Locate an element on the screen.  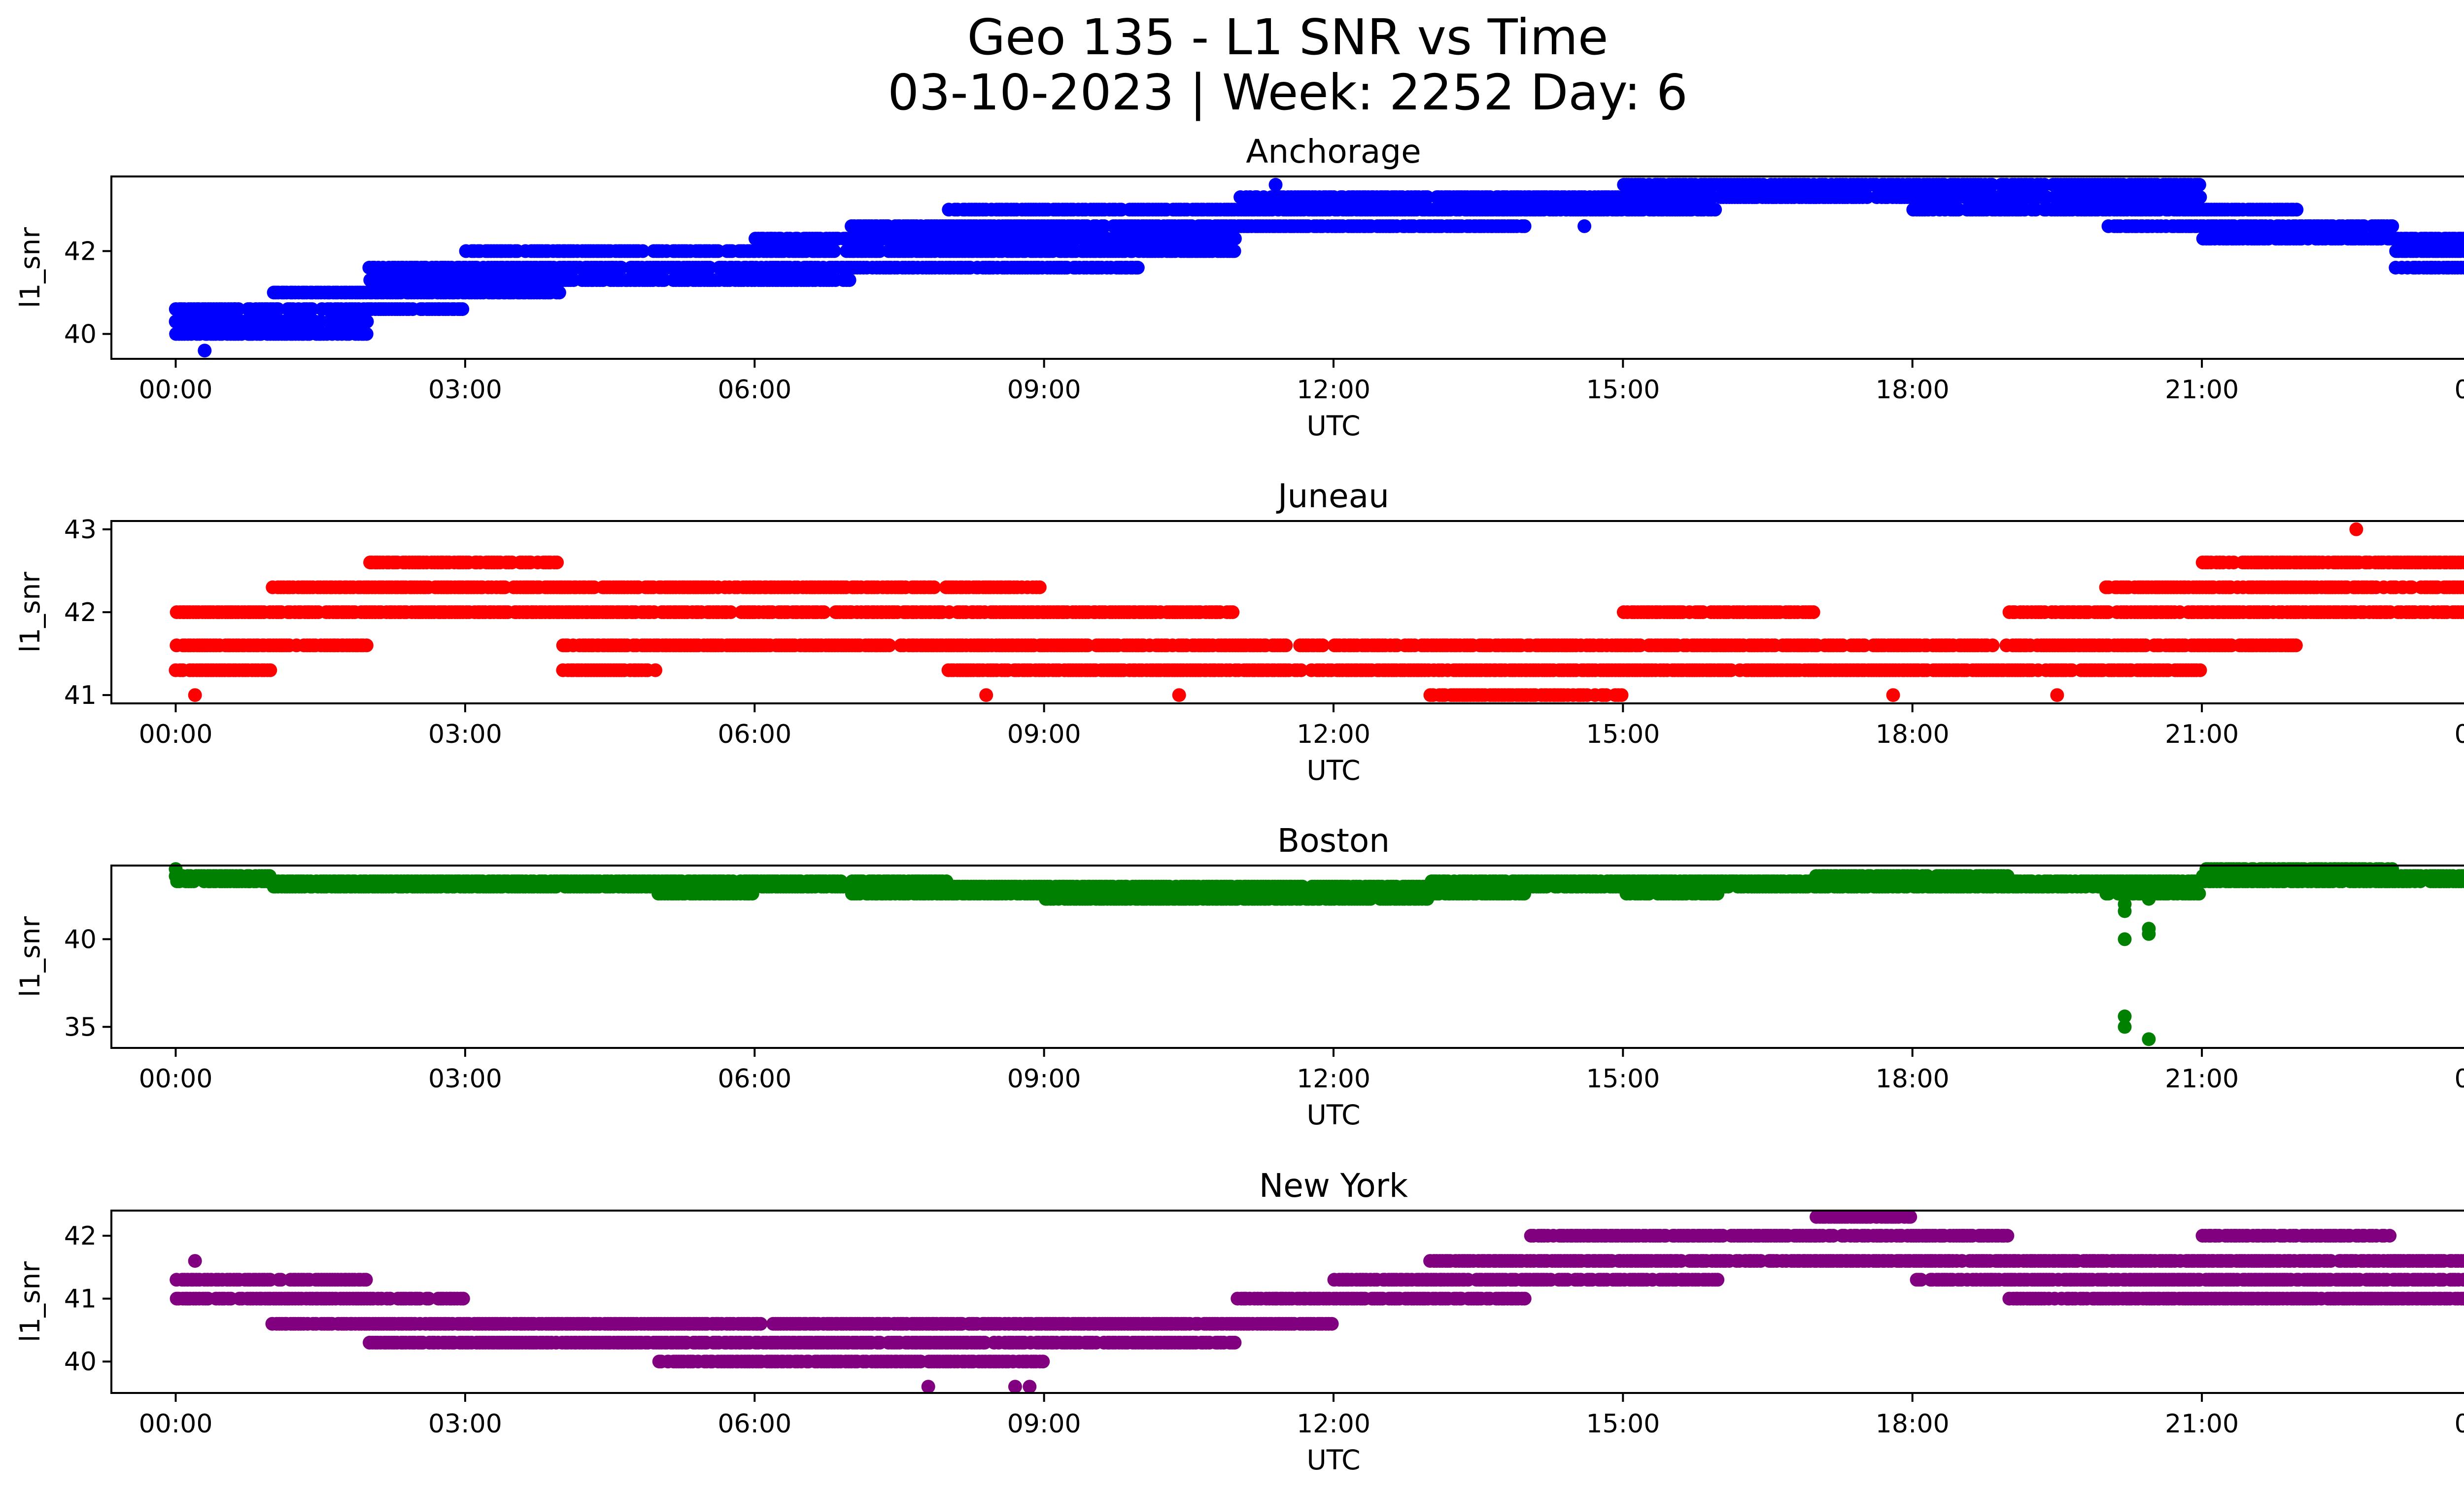
figure-title-line-1: Geo 135 - L1 SNR vs Time is located at coordinates (1287, 37).